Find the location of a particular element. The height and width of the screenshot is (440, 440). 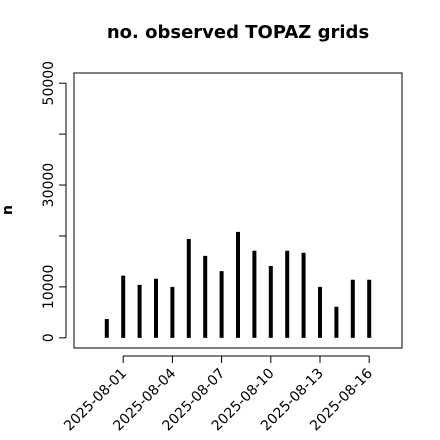

y-tick-label: 10000 is located at coordinates (49, 287).